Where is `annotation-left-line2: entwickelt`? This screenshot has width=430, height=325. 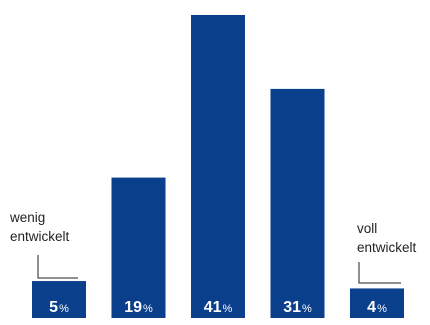 annotation-left-line2: entwickelt is located at coordinates (40, 236).